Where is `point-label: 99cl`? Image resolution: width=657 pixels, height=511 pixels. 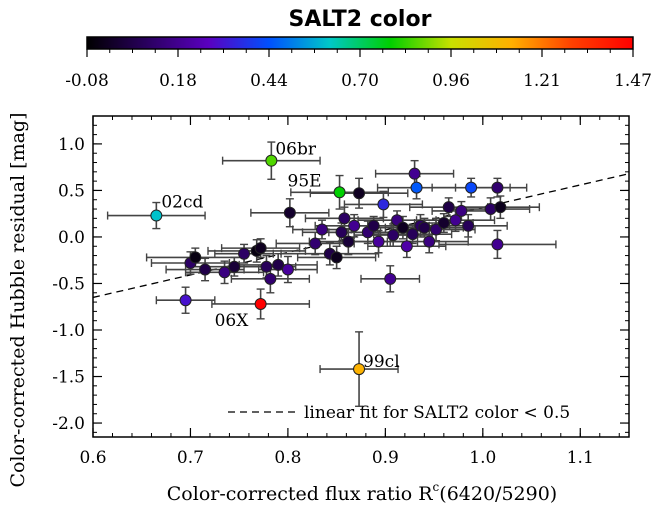 point-label: 99cl is located at coordinates (381, 362).